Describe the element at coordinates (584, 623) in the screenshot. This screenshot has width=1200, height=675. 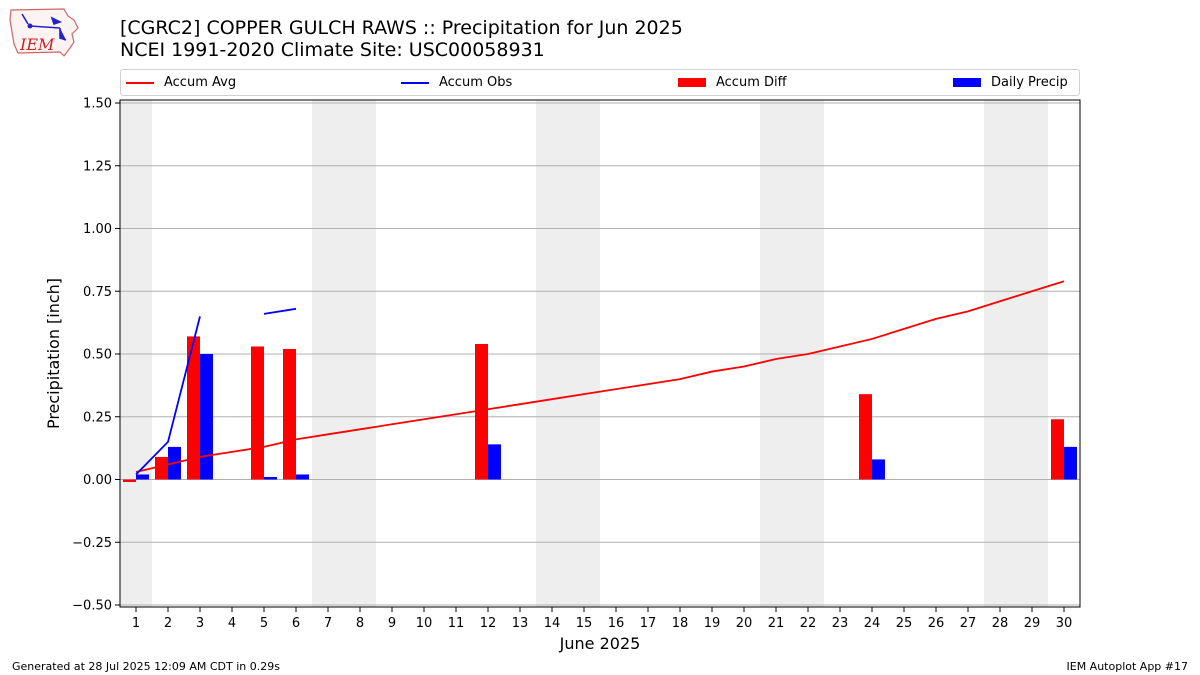
I see `x-tick-label: 15` at that location.